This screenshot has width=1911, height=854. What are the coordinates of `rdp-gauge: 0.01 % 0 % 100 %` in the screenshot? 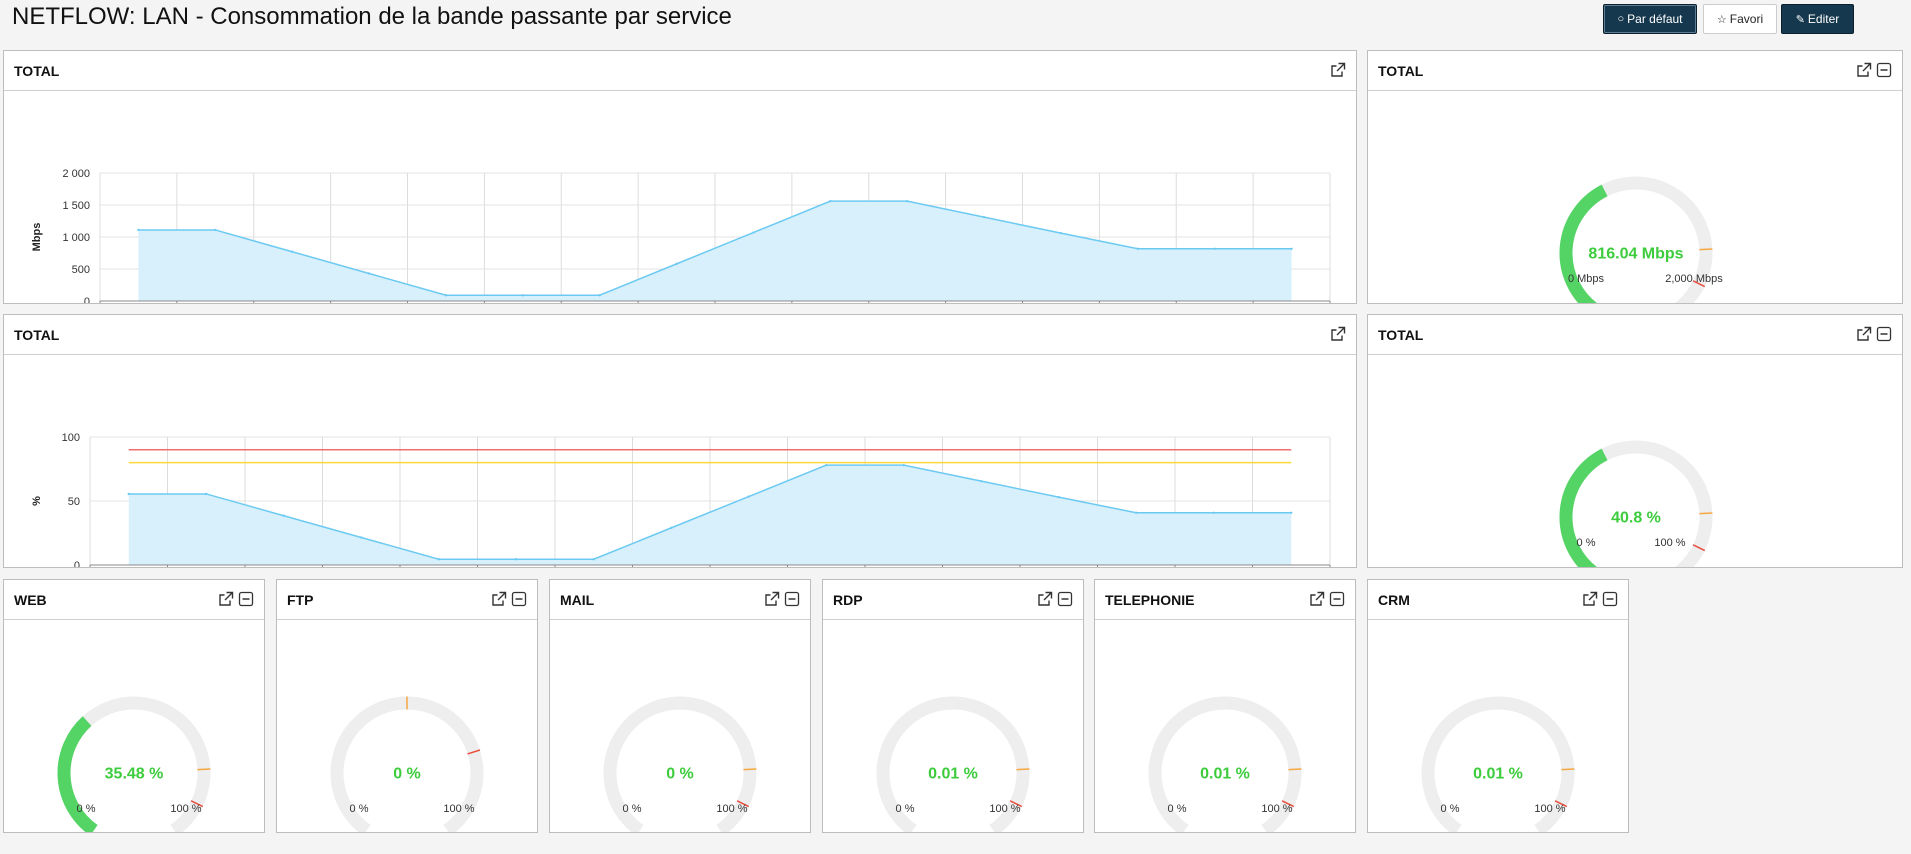 It's located at (953, 764).